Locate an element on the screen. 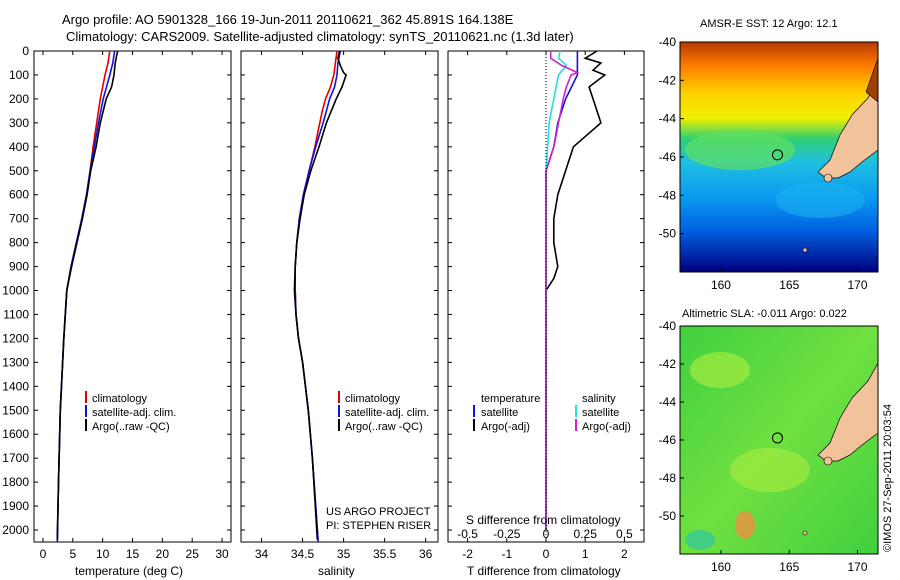 The height and width of the screenshot is (580, 900). depth-tick-label: 1300 is located at coordinates (15, 362).